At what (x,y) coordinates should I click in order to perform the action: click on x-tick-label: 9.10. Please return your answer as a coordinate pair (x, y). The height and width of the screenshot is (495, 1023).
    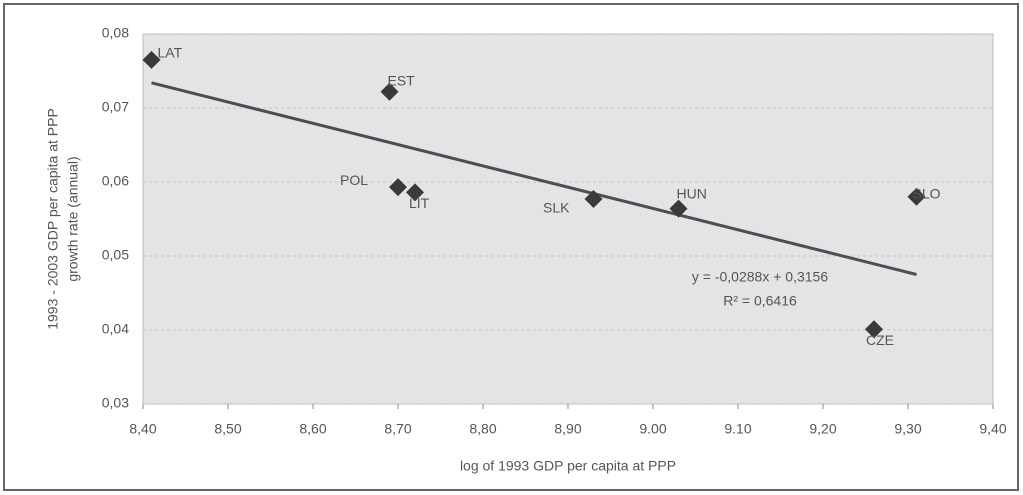
    Looking at the image, I should click on (737, 429).